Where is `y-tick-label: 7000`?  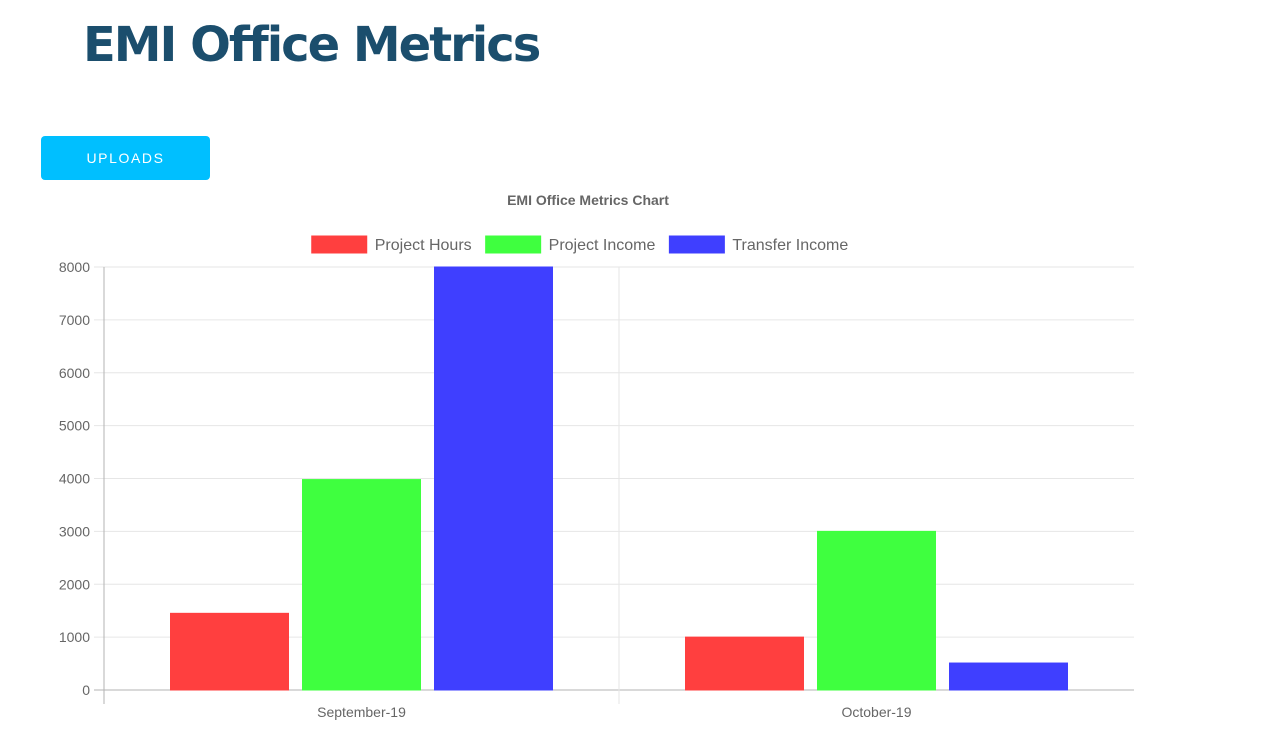 y-tick-label: 7000 is located at coordinates (74, 320).